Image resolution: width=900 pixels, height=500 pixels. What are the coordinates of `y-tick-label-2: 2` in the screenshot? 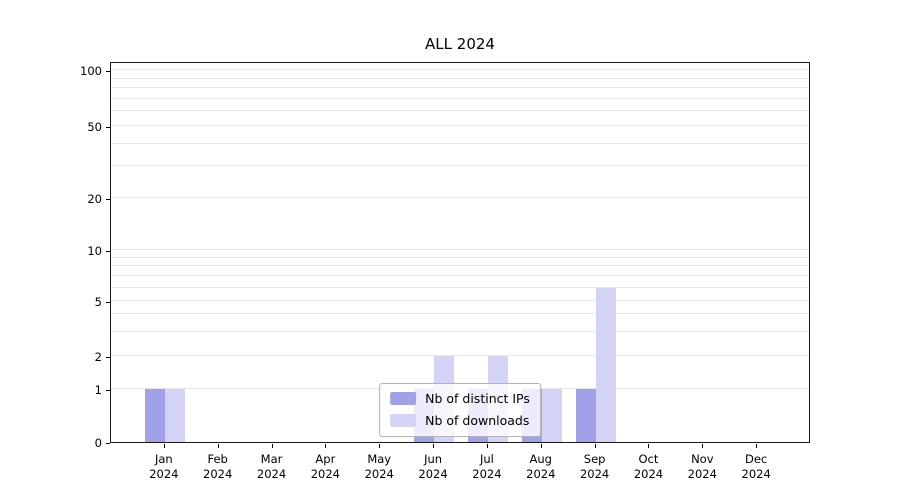 It's located at (98, 356).